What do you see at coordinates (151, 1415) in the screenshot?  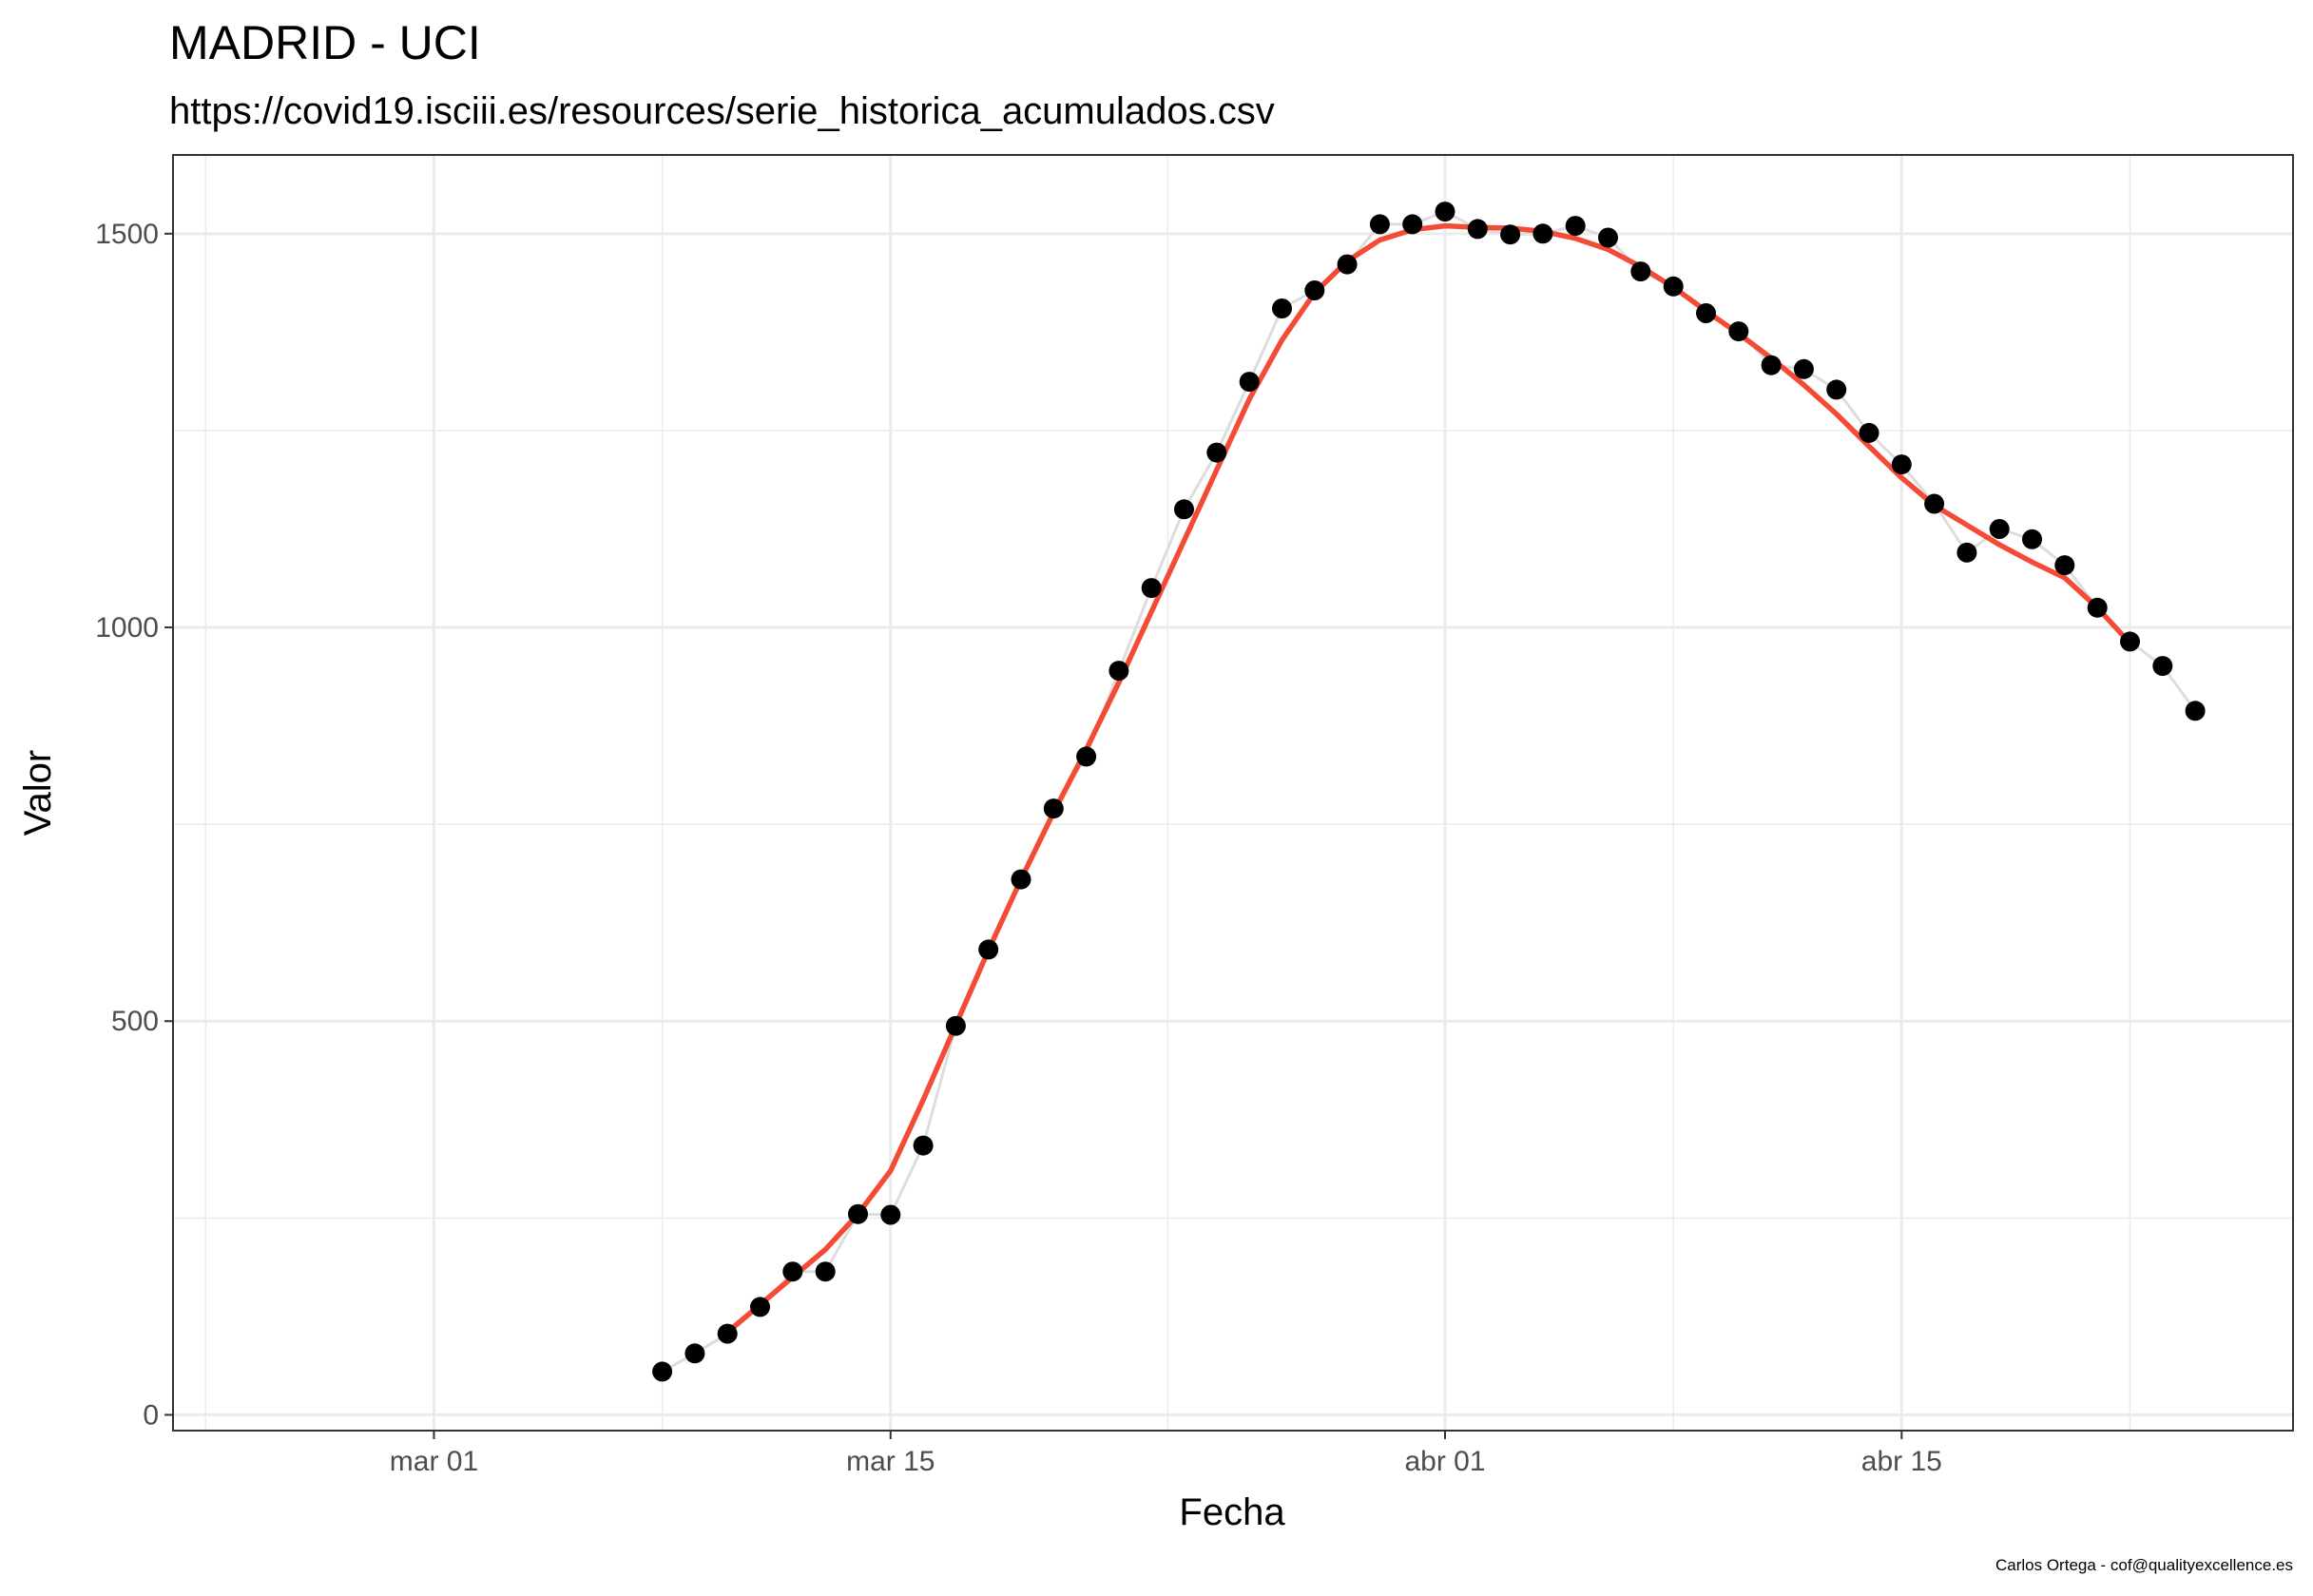 I see `y-tick-label: 0` at bounding box center [151, 1415].